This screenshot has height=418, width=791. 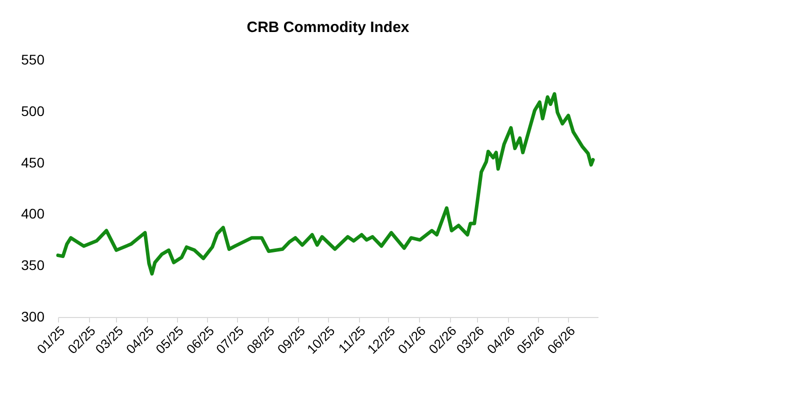 I want to click on y-tick-label: 300, so click(x=33, y=316).